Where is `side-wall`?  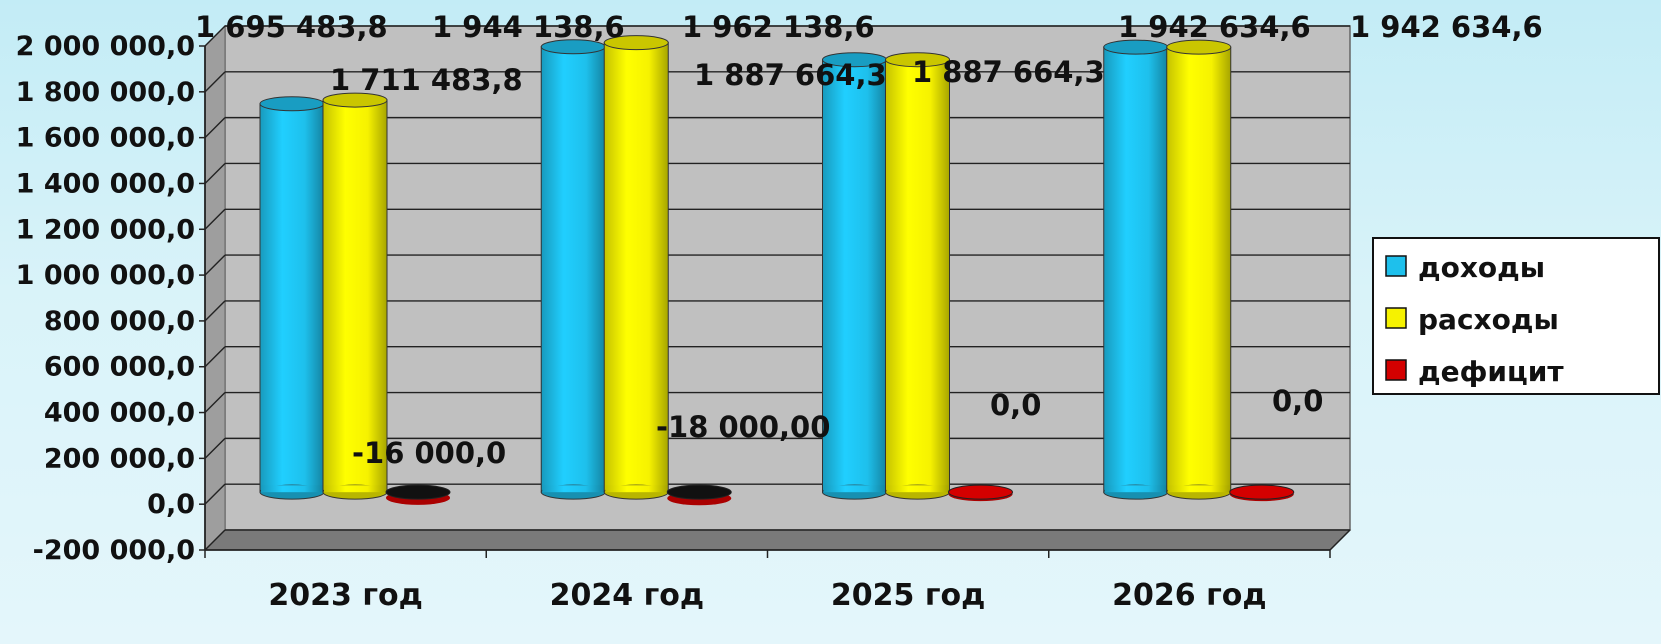
side-wall is located at coordinates (215, 288).